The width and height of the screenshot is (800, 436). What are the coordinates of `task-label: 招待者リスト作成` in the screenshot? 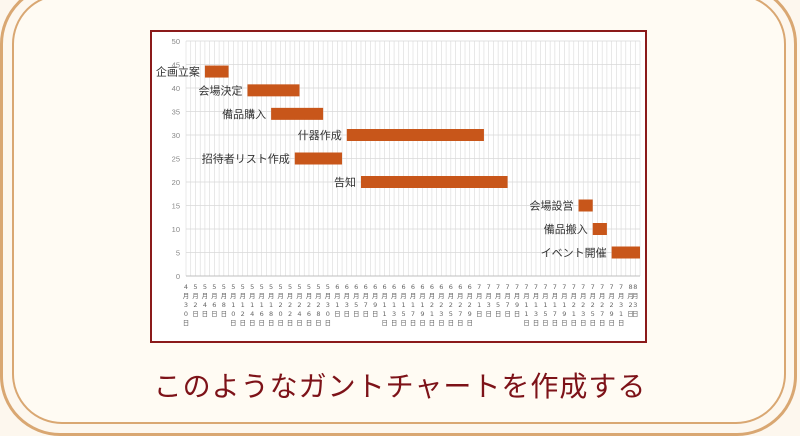 It's located at (246, 159).